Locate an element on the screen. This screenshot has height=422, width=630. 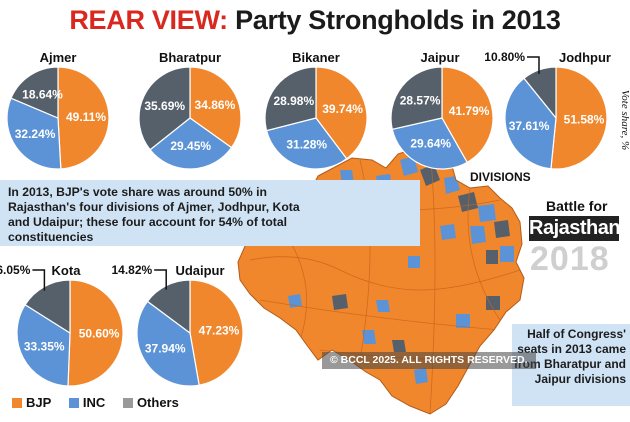
pie-label-udaipur-inc: 37.94% is located at coordinates (165, 348).